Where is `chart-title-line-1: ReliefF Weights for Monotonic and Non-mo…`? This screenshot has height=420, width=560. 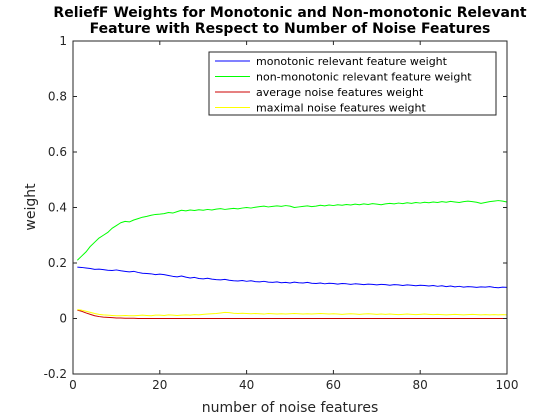 chart-title-line-1: ReliefF Weights for Monotonic and Non-mo… is located at coordinates (289, 13).